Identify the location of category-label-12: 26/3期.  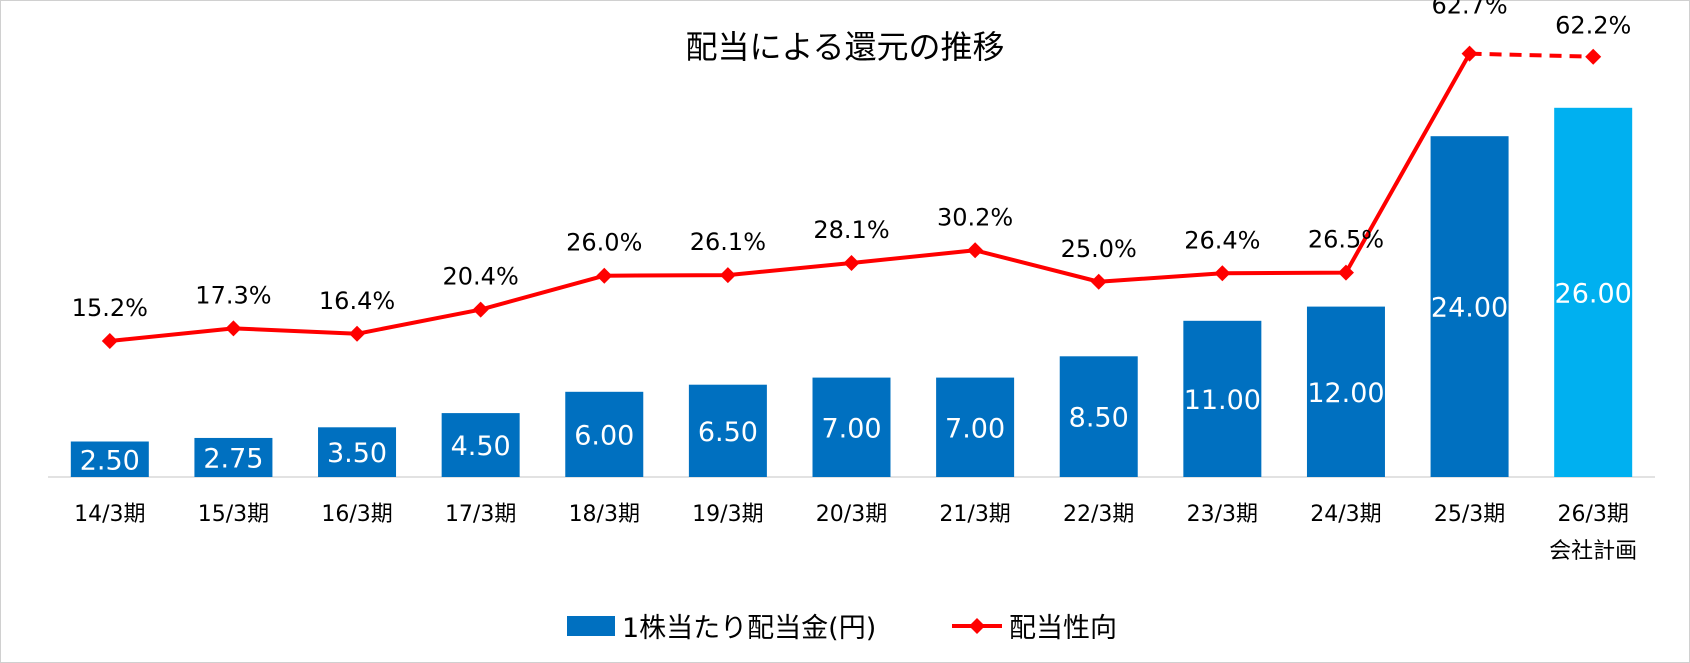
(1592, 514).